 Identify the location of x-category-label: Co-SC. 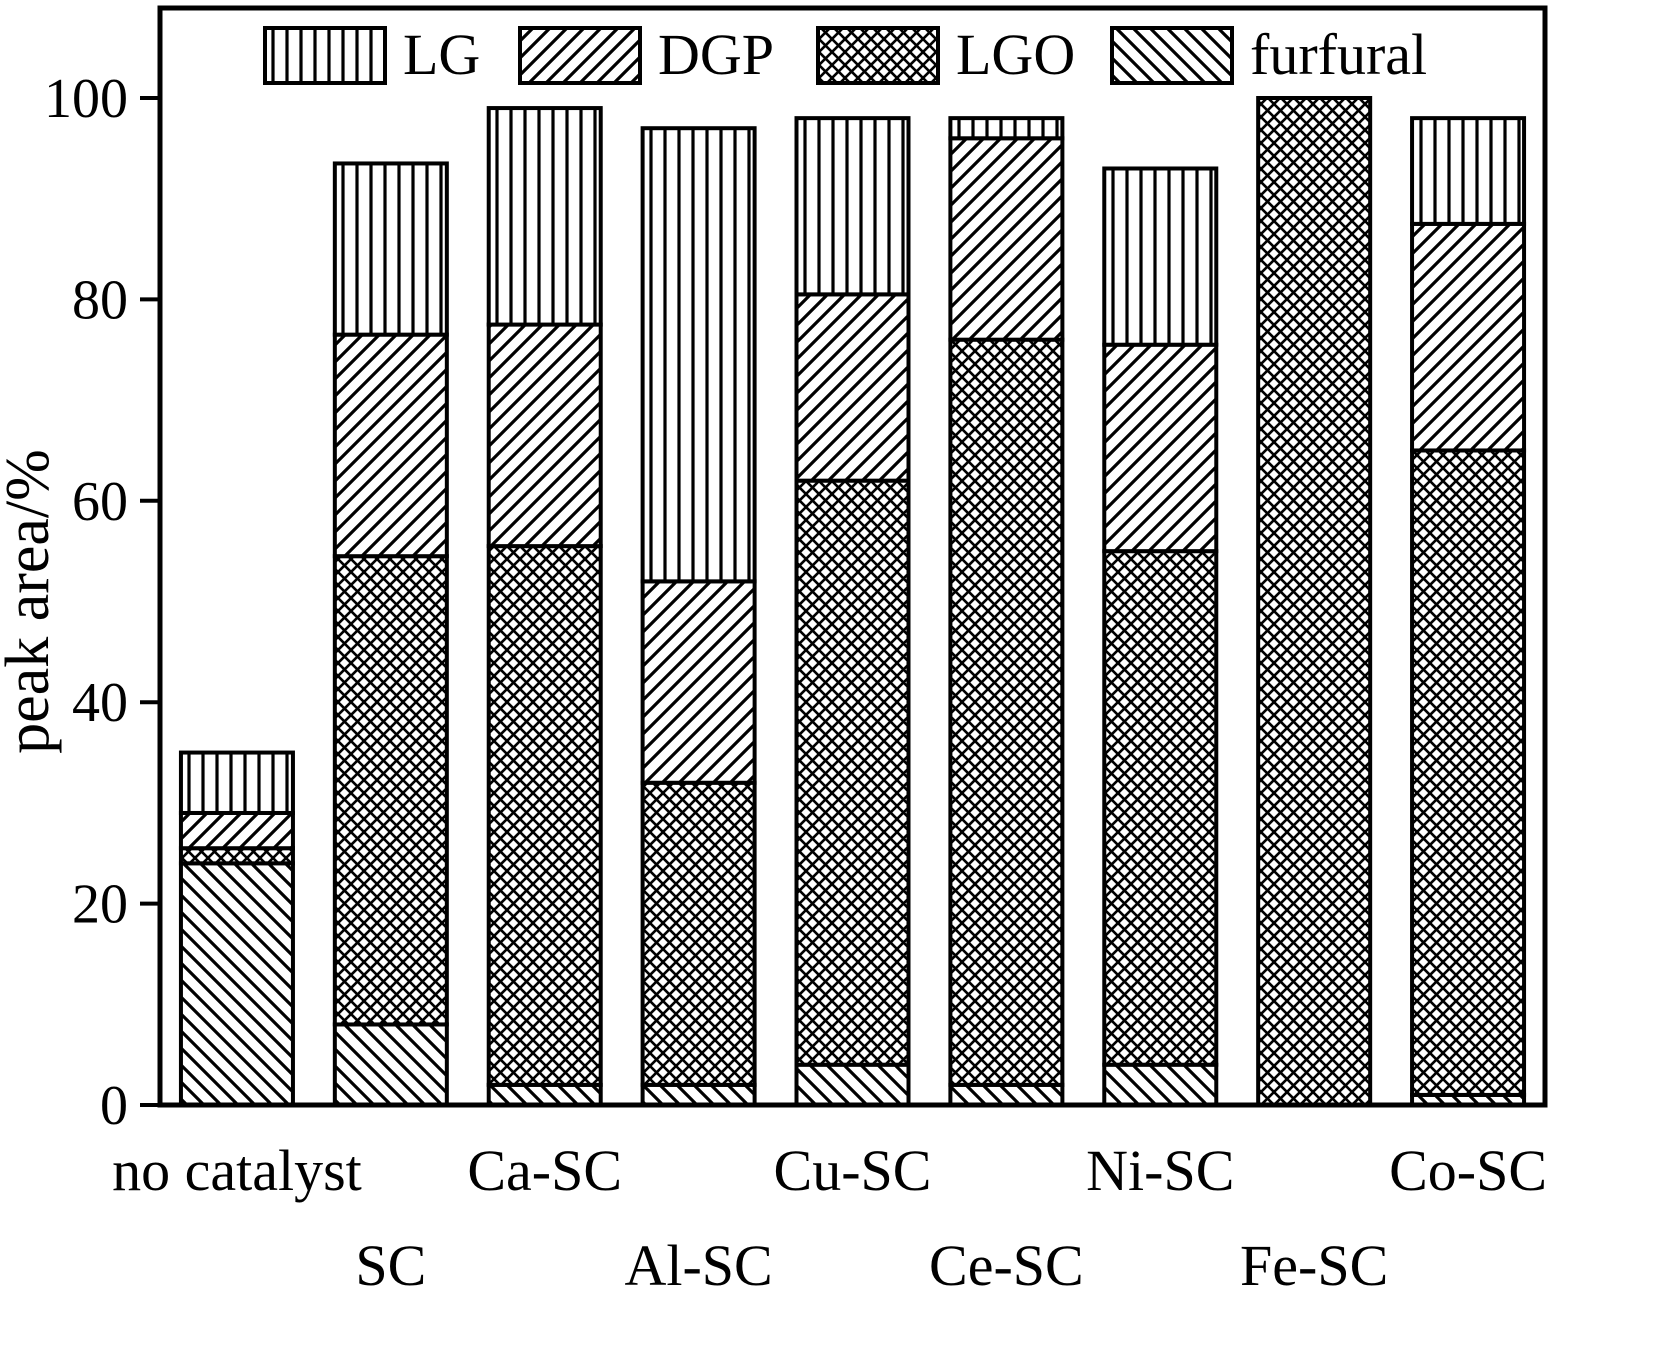
(1468, 1170).